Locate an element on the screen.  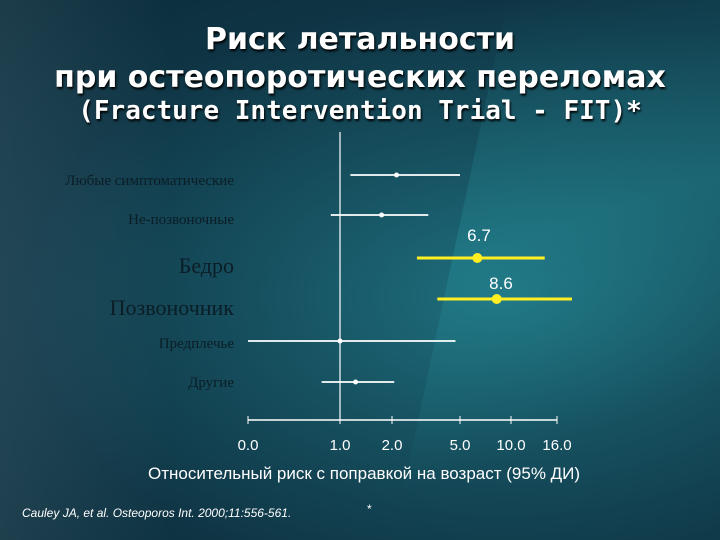
category-label-non-vertebral: Не-позвоночные is located at coordinates (181, 220).